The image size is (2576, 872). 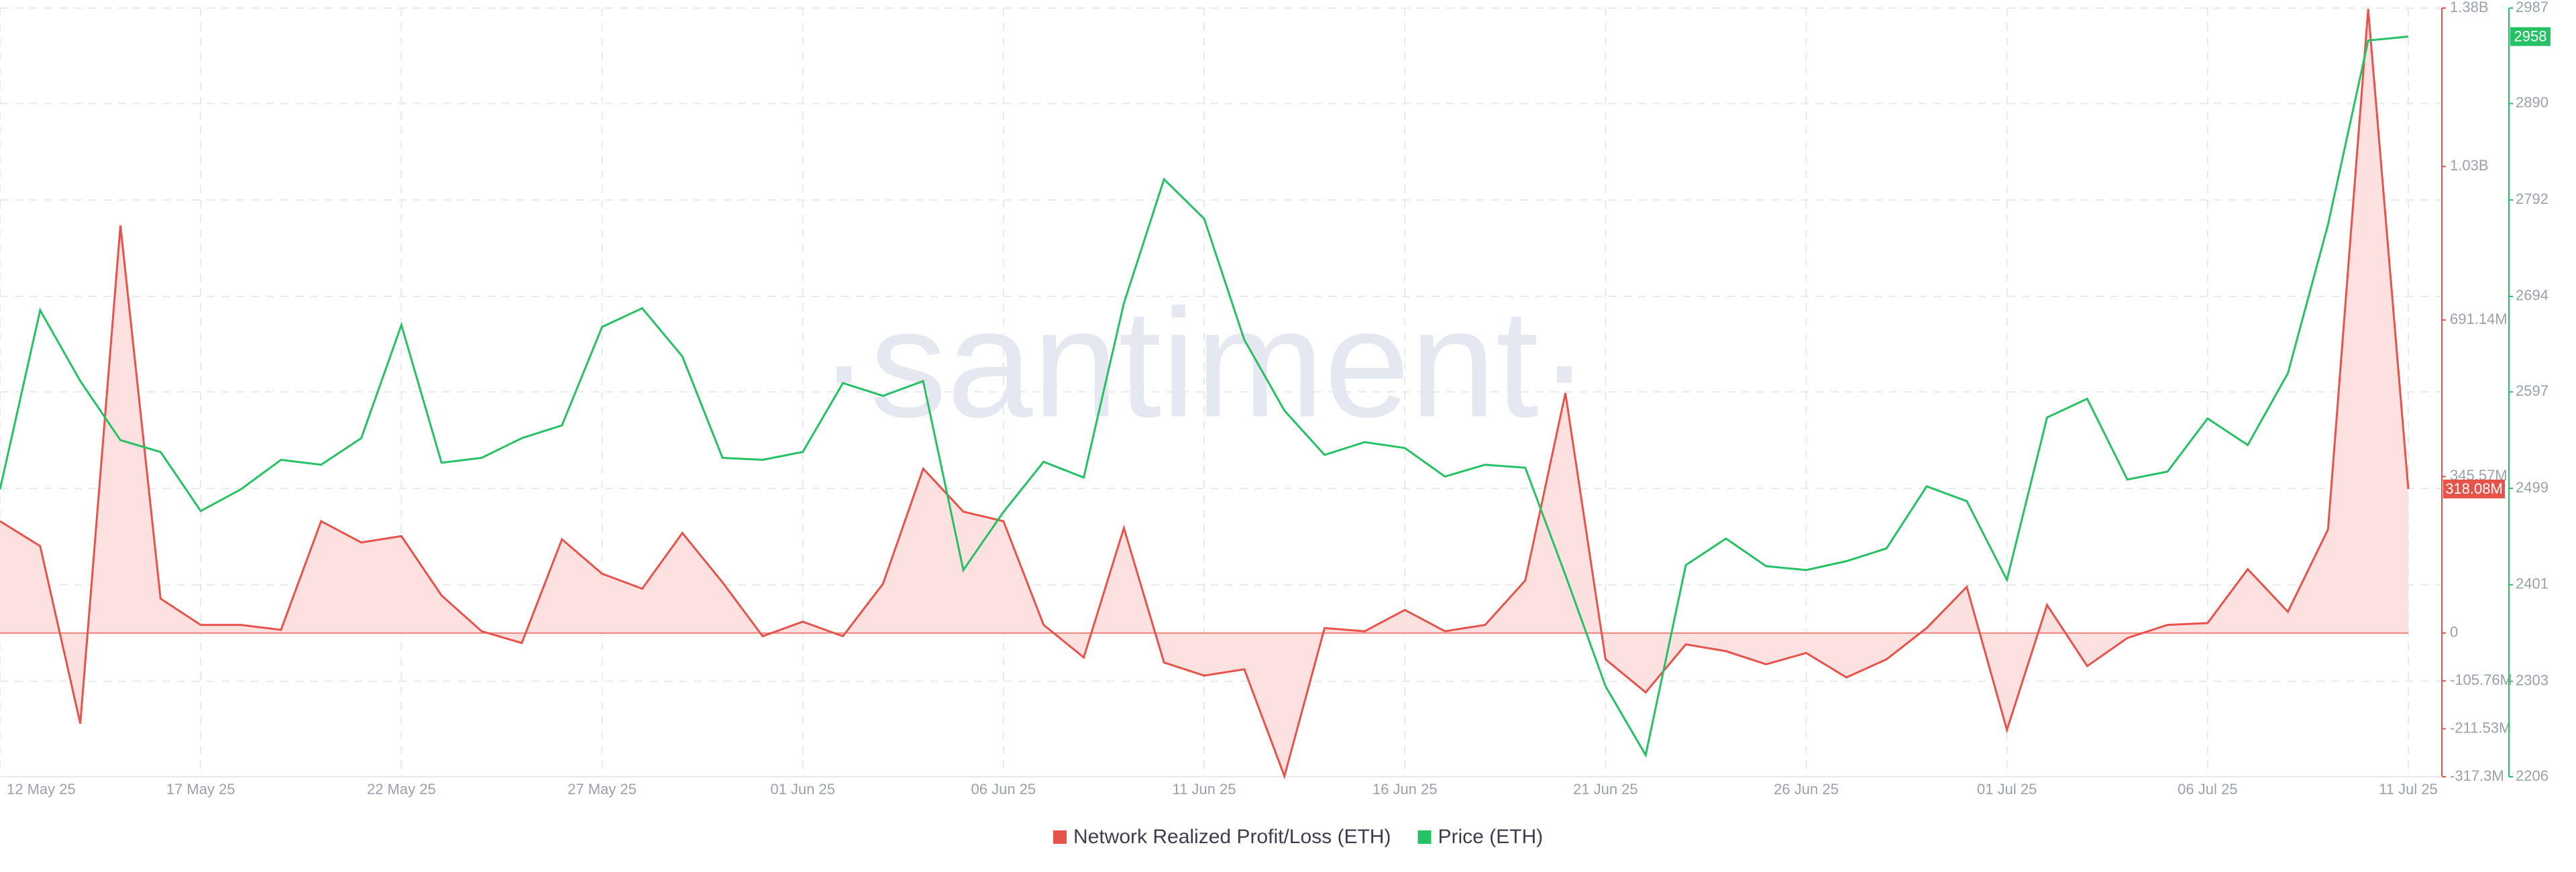 What do you see at coordinates (2532, 584) in the screenshot?
I see `y2-tick-label: 2401` at bounding box center [2532, 584].